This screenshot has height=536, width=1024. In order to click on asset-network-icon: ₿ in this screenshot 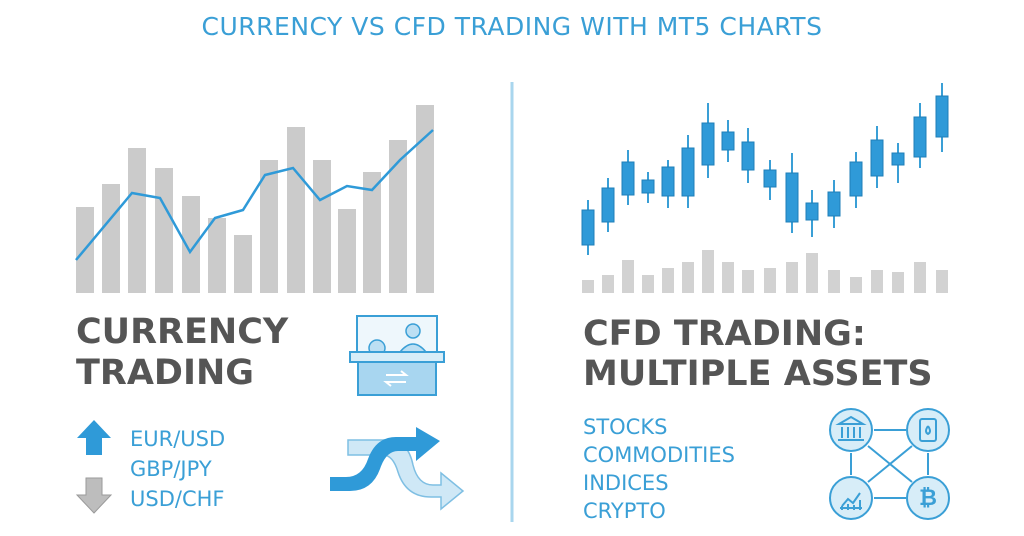, I will do `click(889, 464)`.